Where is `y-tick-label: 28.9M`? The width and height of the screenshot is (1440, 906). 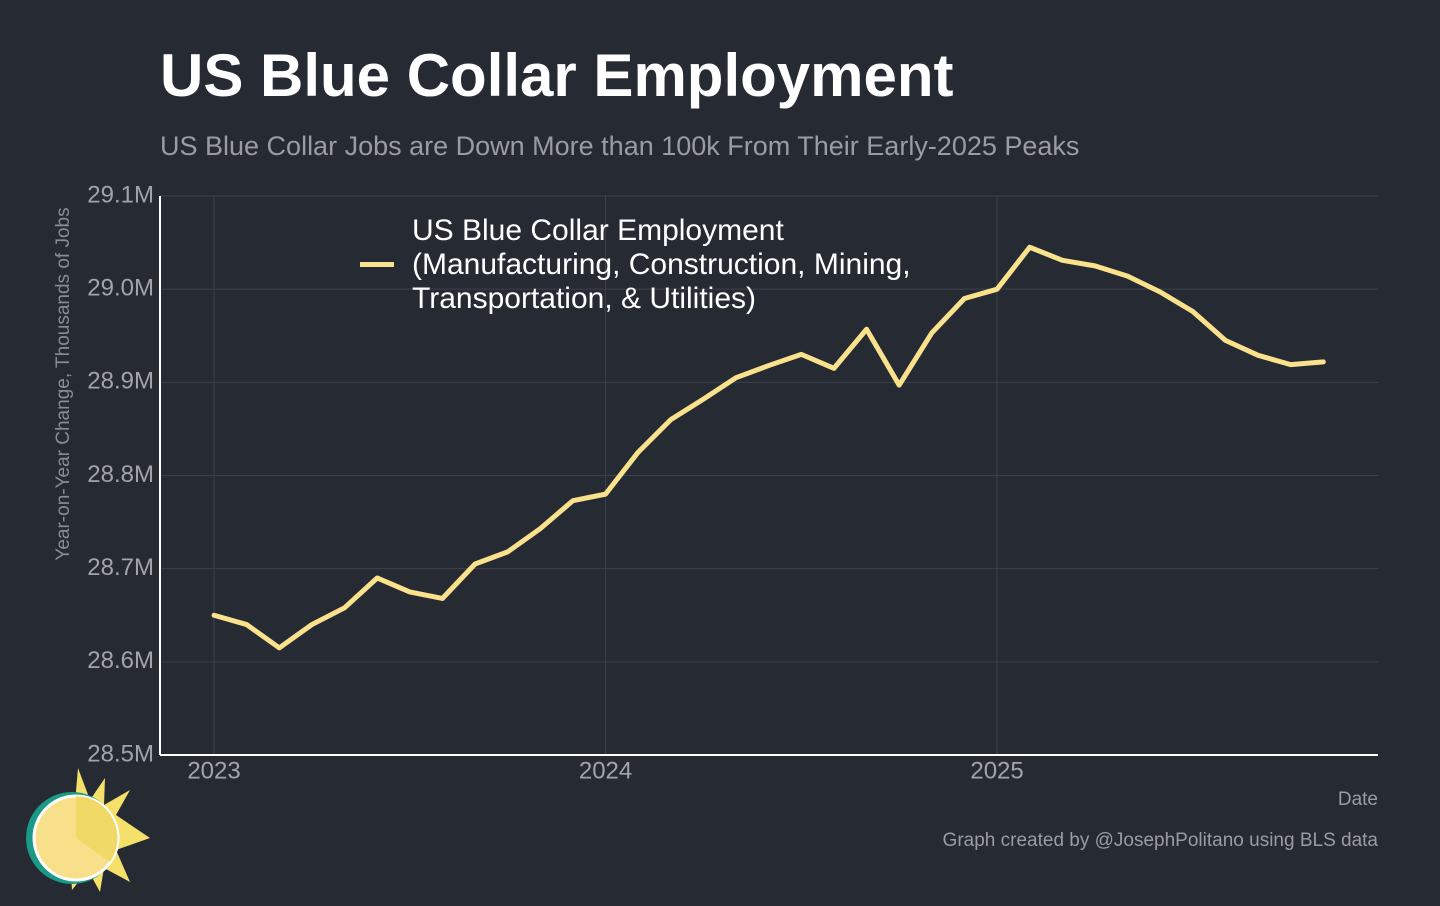 y-tick-label: 28.9M is located at coordinates (120, 381).